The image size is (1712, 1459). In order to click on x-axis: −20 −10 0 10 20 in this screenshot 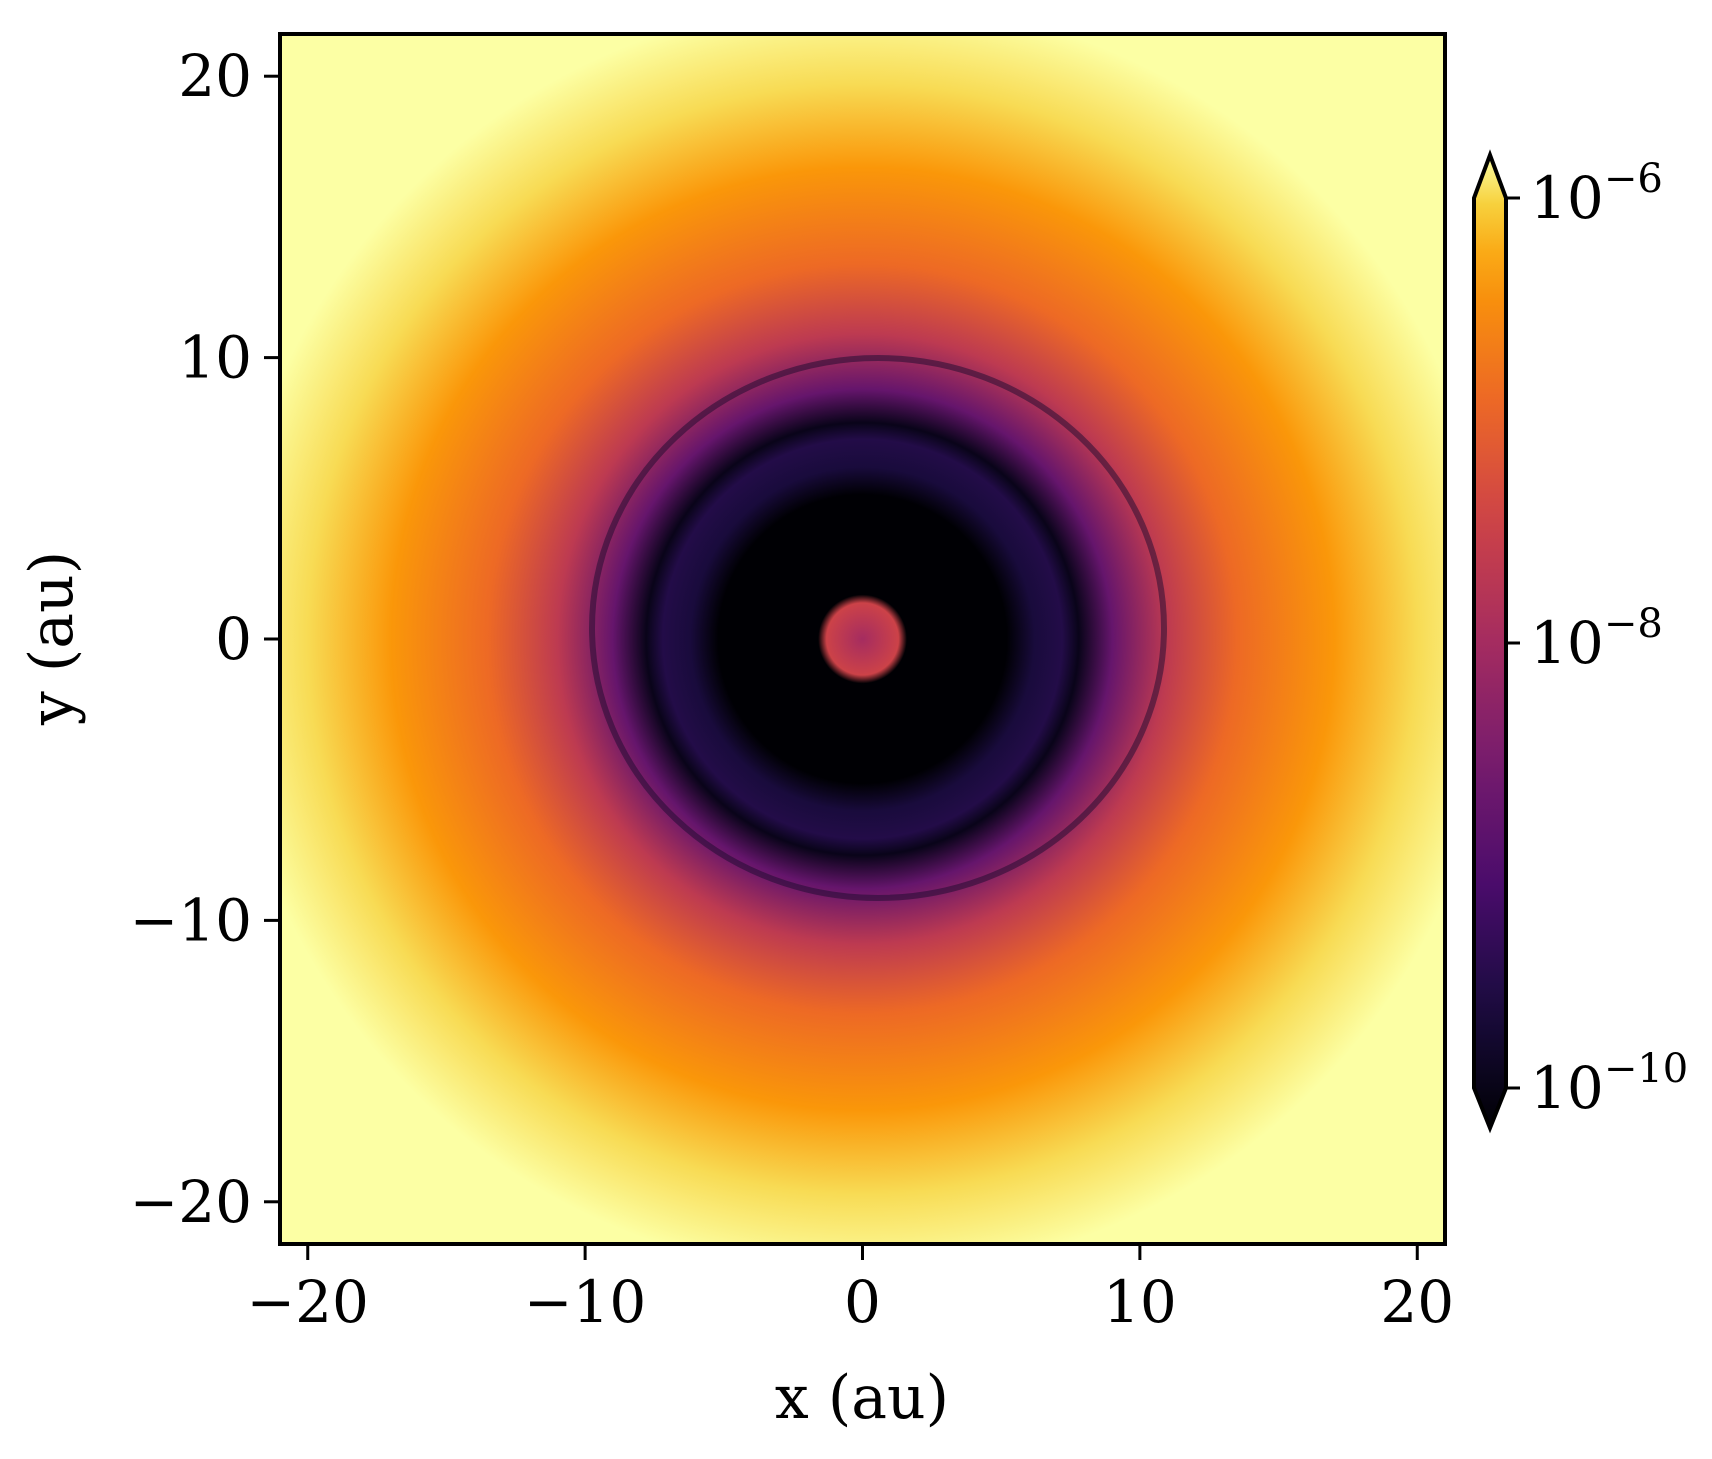, I will do `click(850, 1290)`.